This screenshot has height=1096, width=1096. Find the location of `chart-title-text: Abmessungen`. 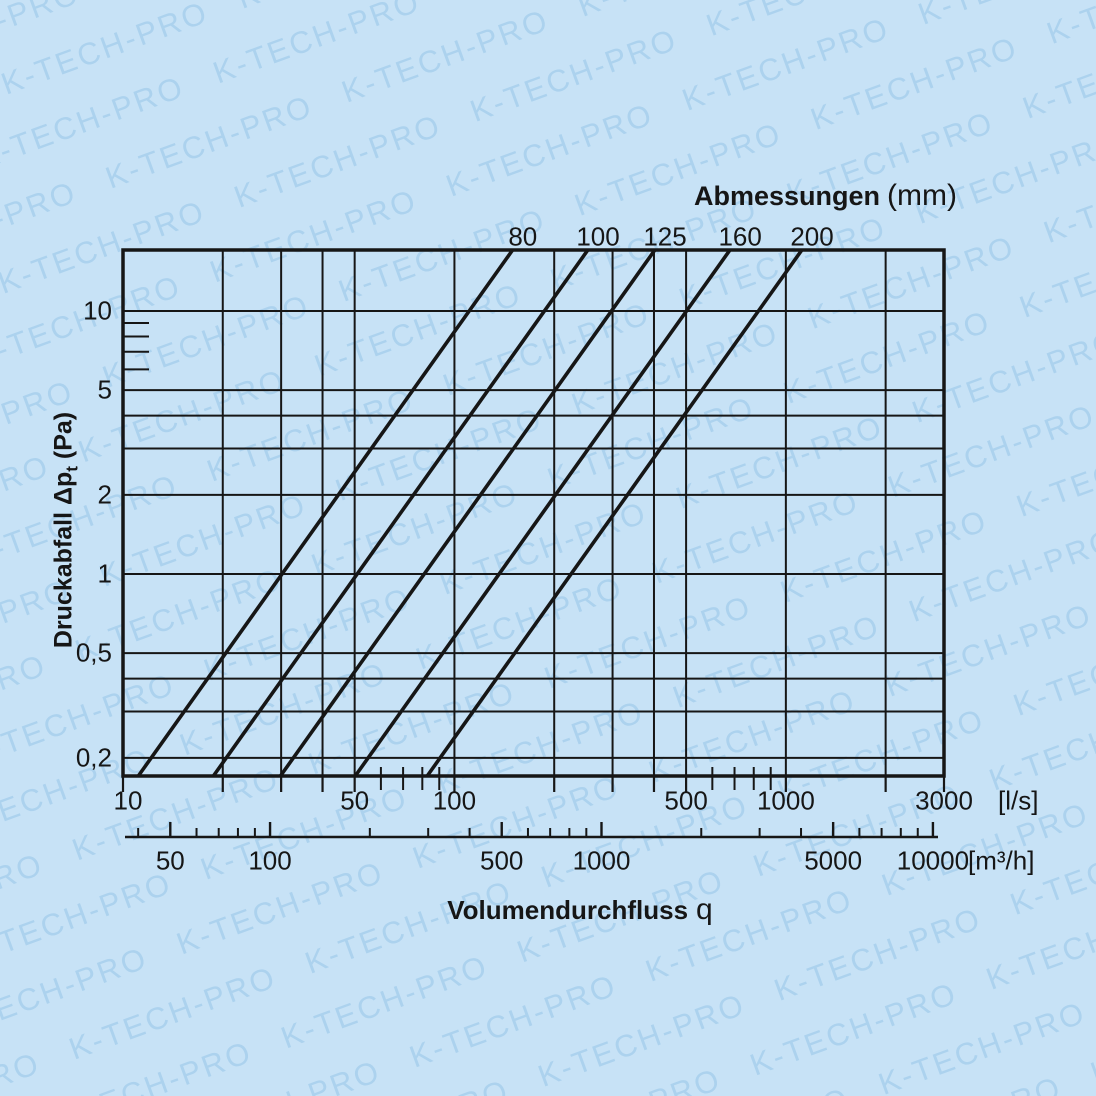

chart-title-text: Abmessungen is located at coordinates (787, 196).